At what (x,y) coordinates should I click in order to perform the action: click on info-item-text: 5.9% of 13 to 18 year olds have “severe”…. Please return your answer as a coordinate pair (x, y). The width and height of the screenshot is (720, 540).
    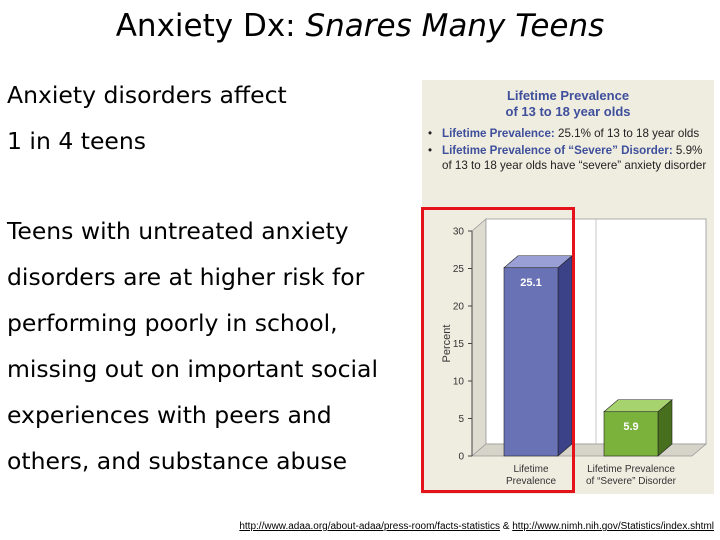
    Looking at the image, I should click on (574, 158).